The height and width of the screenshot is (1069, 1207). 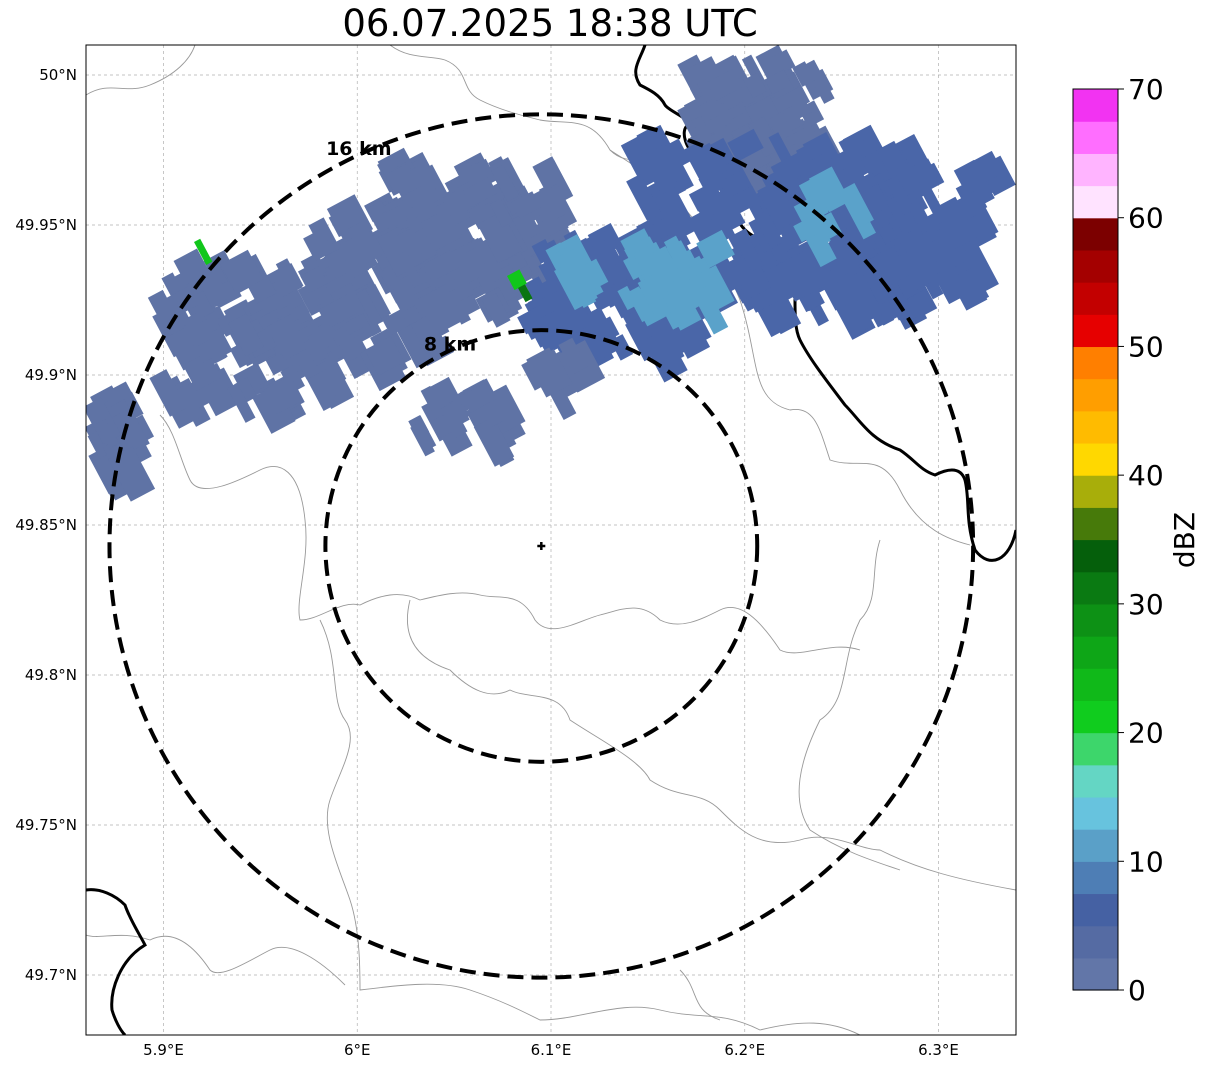 I want to click on radar-site-marker, so click(x=541, y=546).